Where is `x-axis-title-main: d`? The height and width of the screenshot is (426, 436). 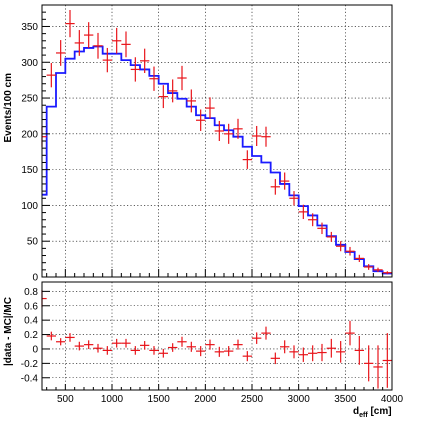
x-axis-title-main: d is located at coordinates (356, 411).